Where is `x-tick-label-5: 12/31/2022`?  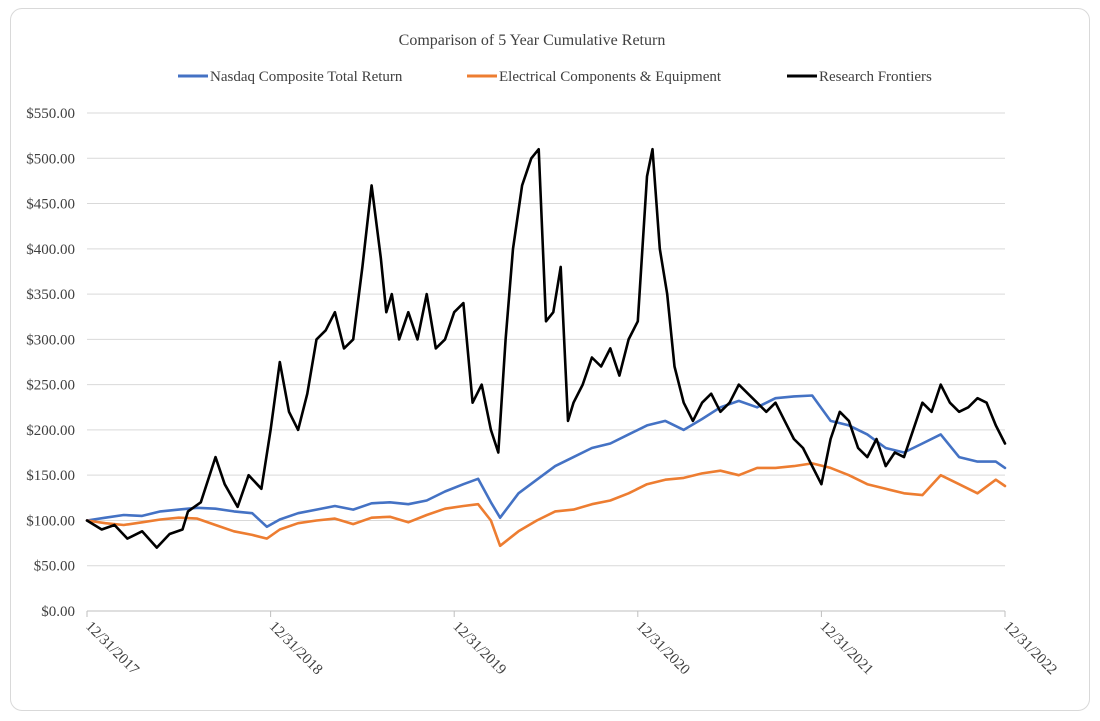
x-tick-label-5: 12/31/2022 is located at coordinates (1030, 649).